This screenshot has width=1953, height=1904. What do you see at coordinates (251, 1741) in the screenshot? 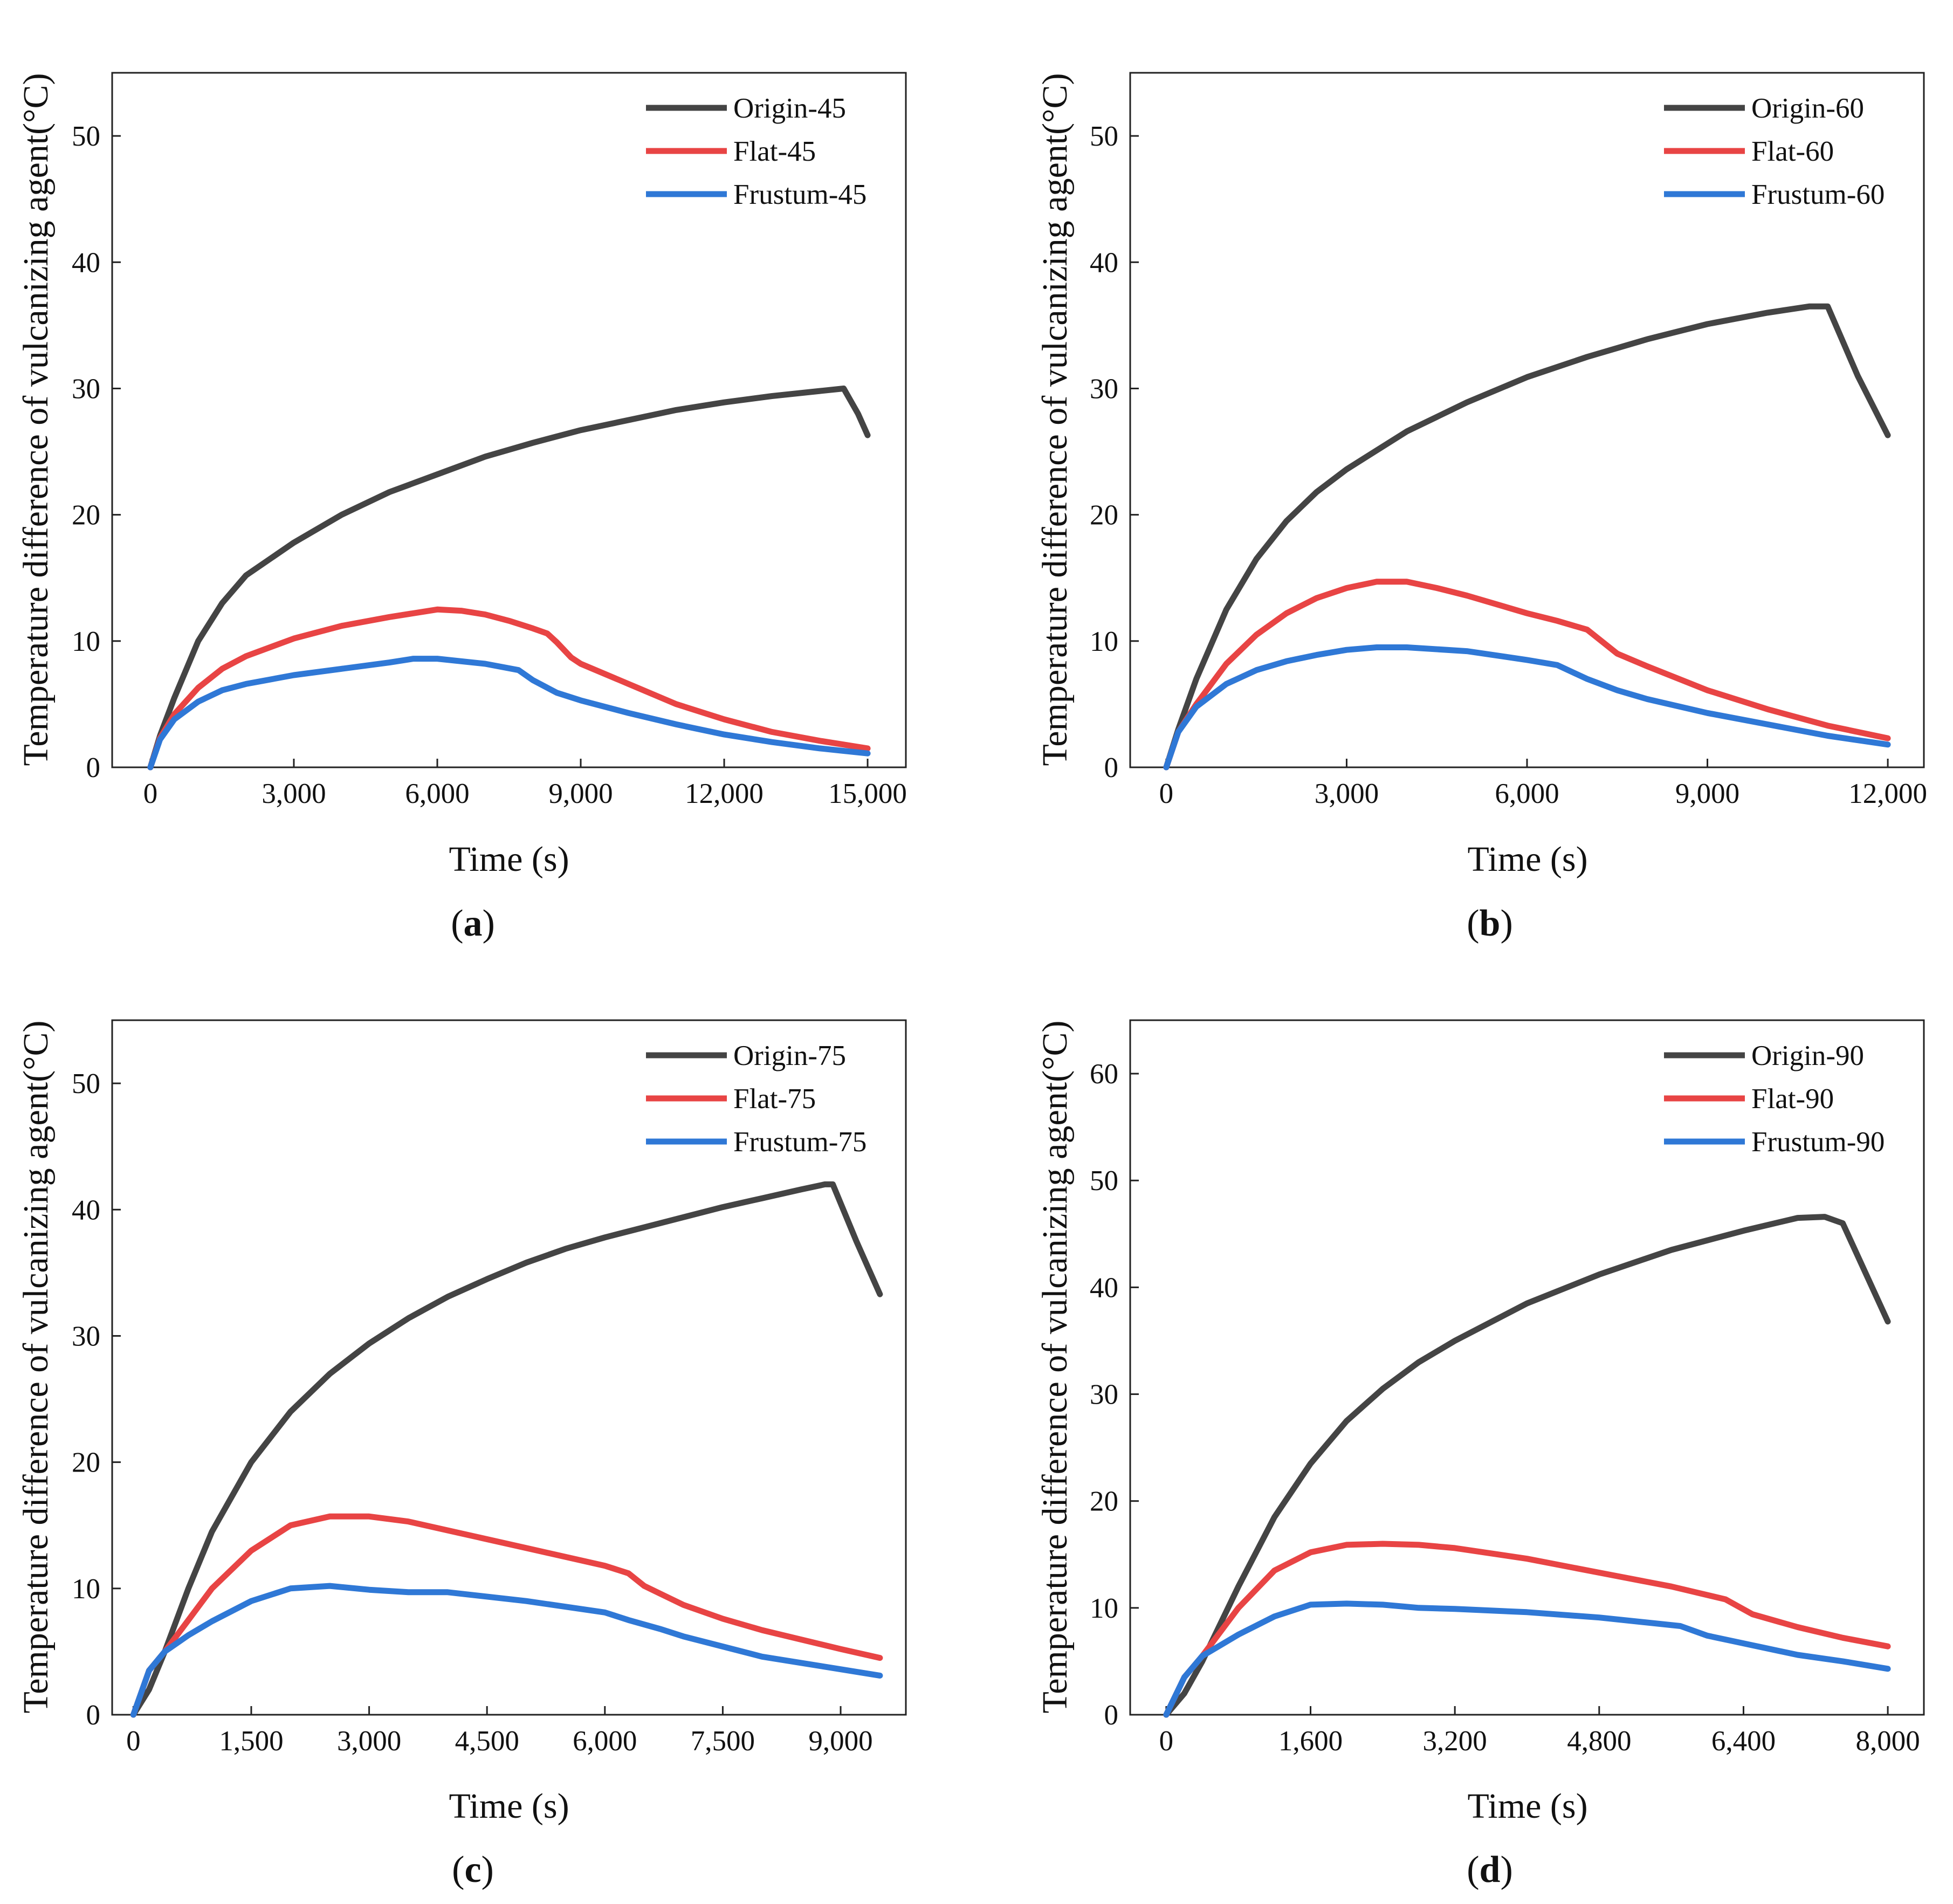
I see `x-tick-label: 1,500` at bounding box center [251, 1741].